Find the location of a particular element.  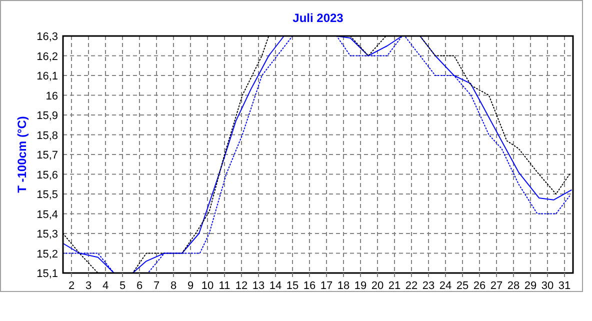

x-tick-label: 9 is located at coordinates (190, 286).